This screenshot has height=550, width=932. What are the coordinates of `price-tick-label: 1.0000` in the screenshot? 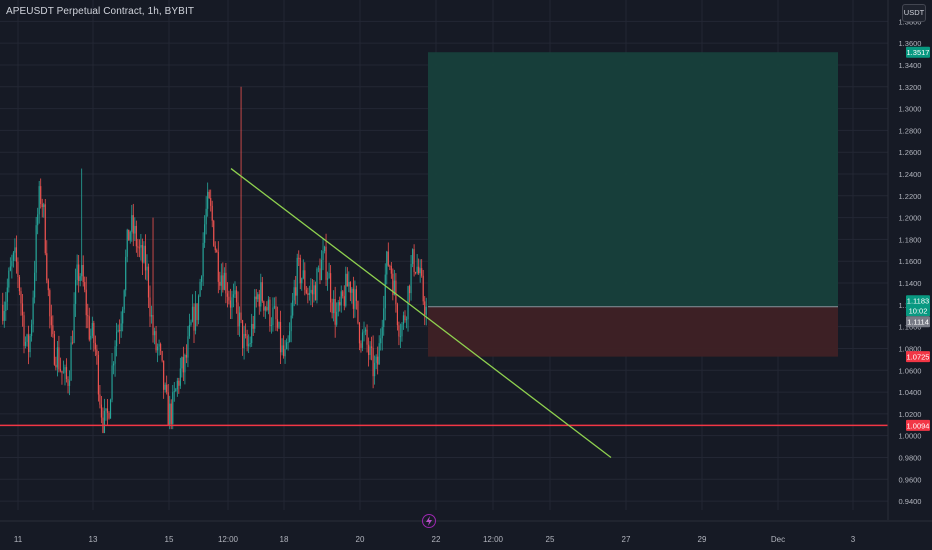 It's located at (910, 436).